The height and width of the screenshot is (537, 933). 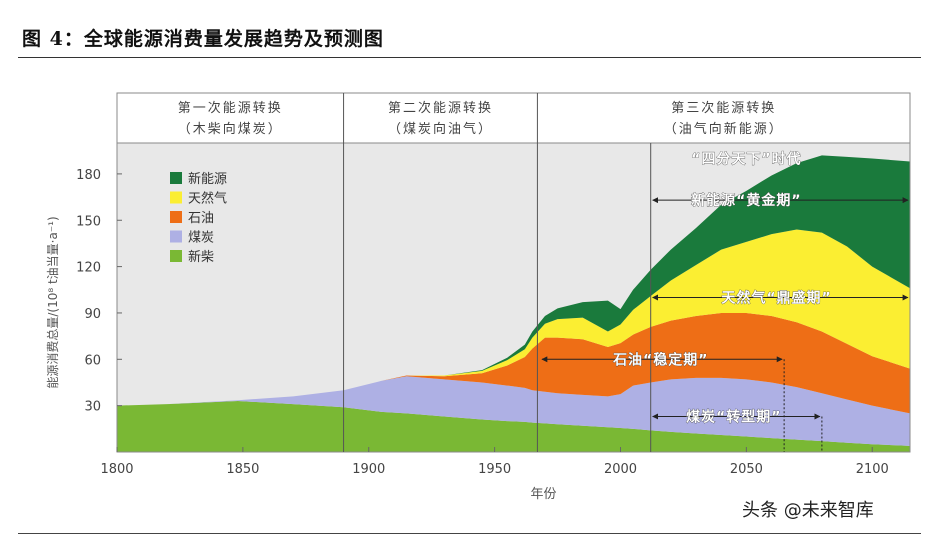 I want to click on annotation-4-text: 石油“稳定期”, so click(x=660, y=359).